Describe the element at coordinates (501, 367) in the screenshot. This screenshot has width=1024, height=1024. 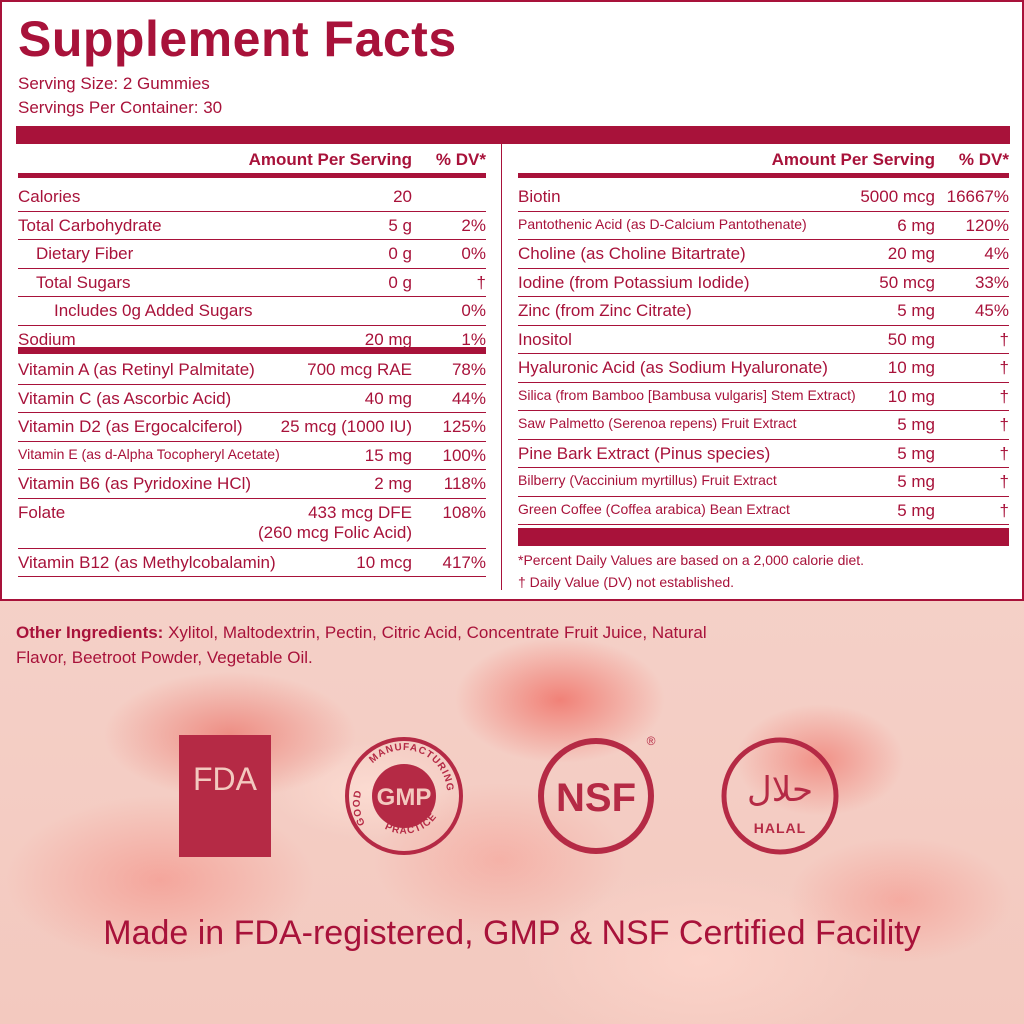
I see `column-divider` at that location.